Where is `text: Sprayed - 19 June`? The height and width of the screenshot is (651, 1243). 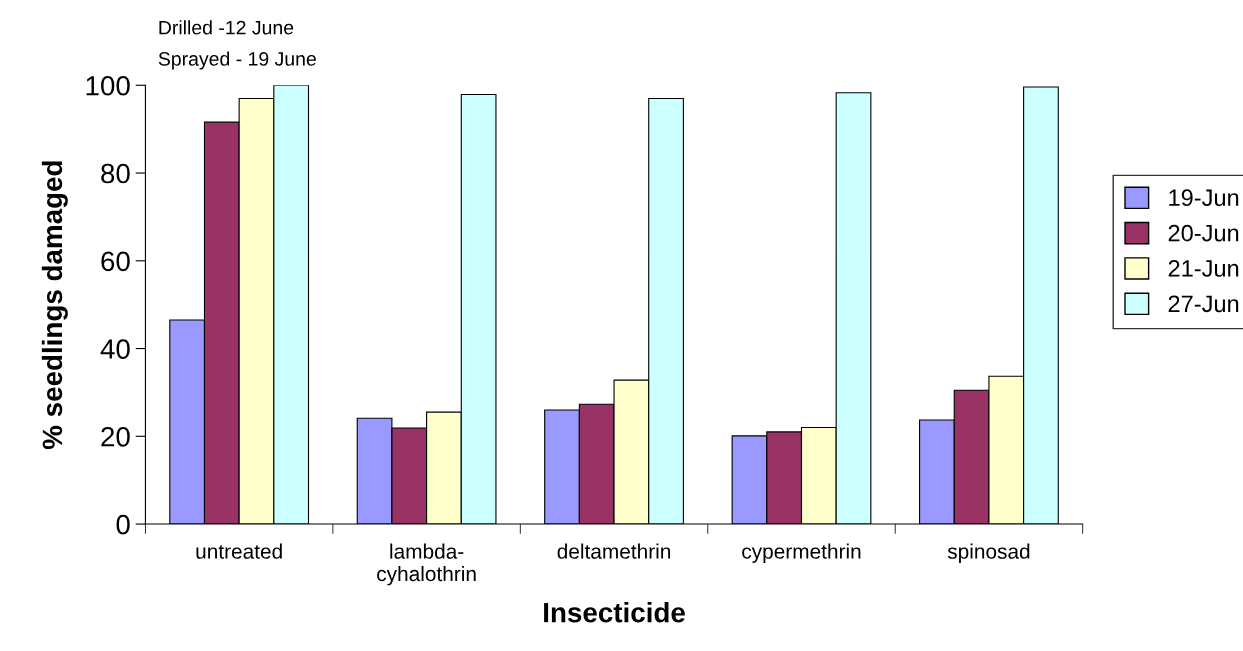 text: Sprayed - 19 June is located at coordinates (237, 60).